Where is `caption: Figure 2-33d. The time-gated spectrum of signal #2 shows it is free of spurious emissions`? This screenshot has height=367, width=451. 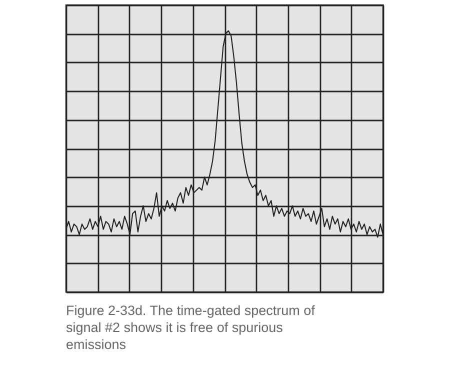
caption: Figure 2-33d. The time-gated spectrum of signal #2 shows it is free of spurious emissions is located at coordinates (191, 327).